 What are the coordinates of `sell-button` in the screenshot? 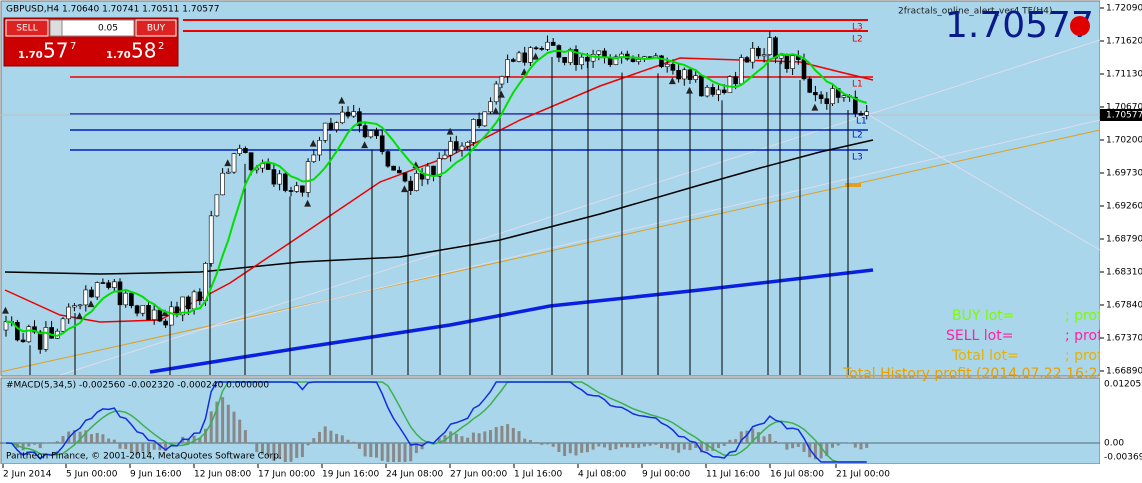 It's located at (27, 28).